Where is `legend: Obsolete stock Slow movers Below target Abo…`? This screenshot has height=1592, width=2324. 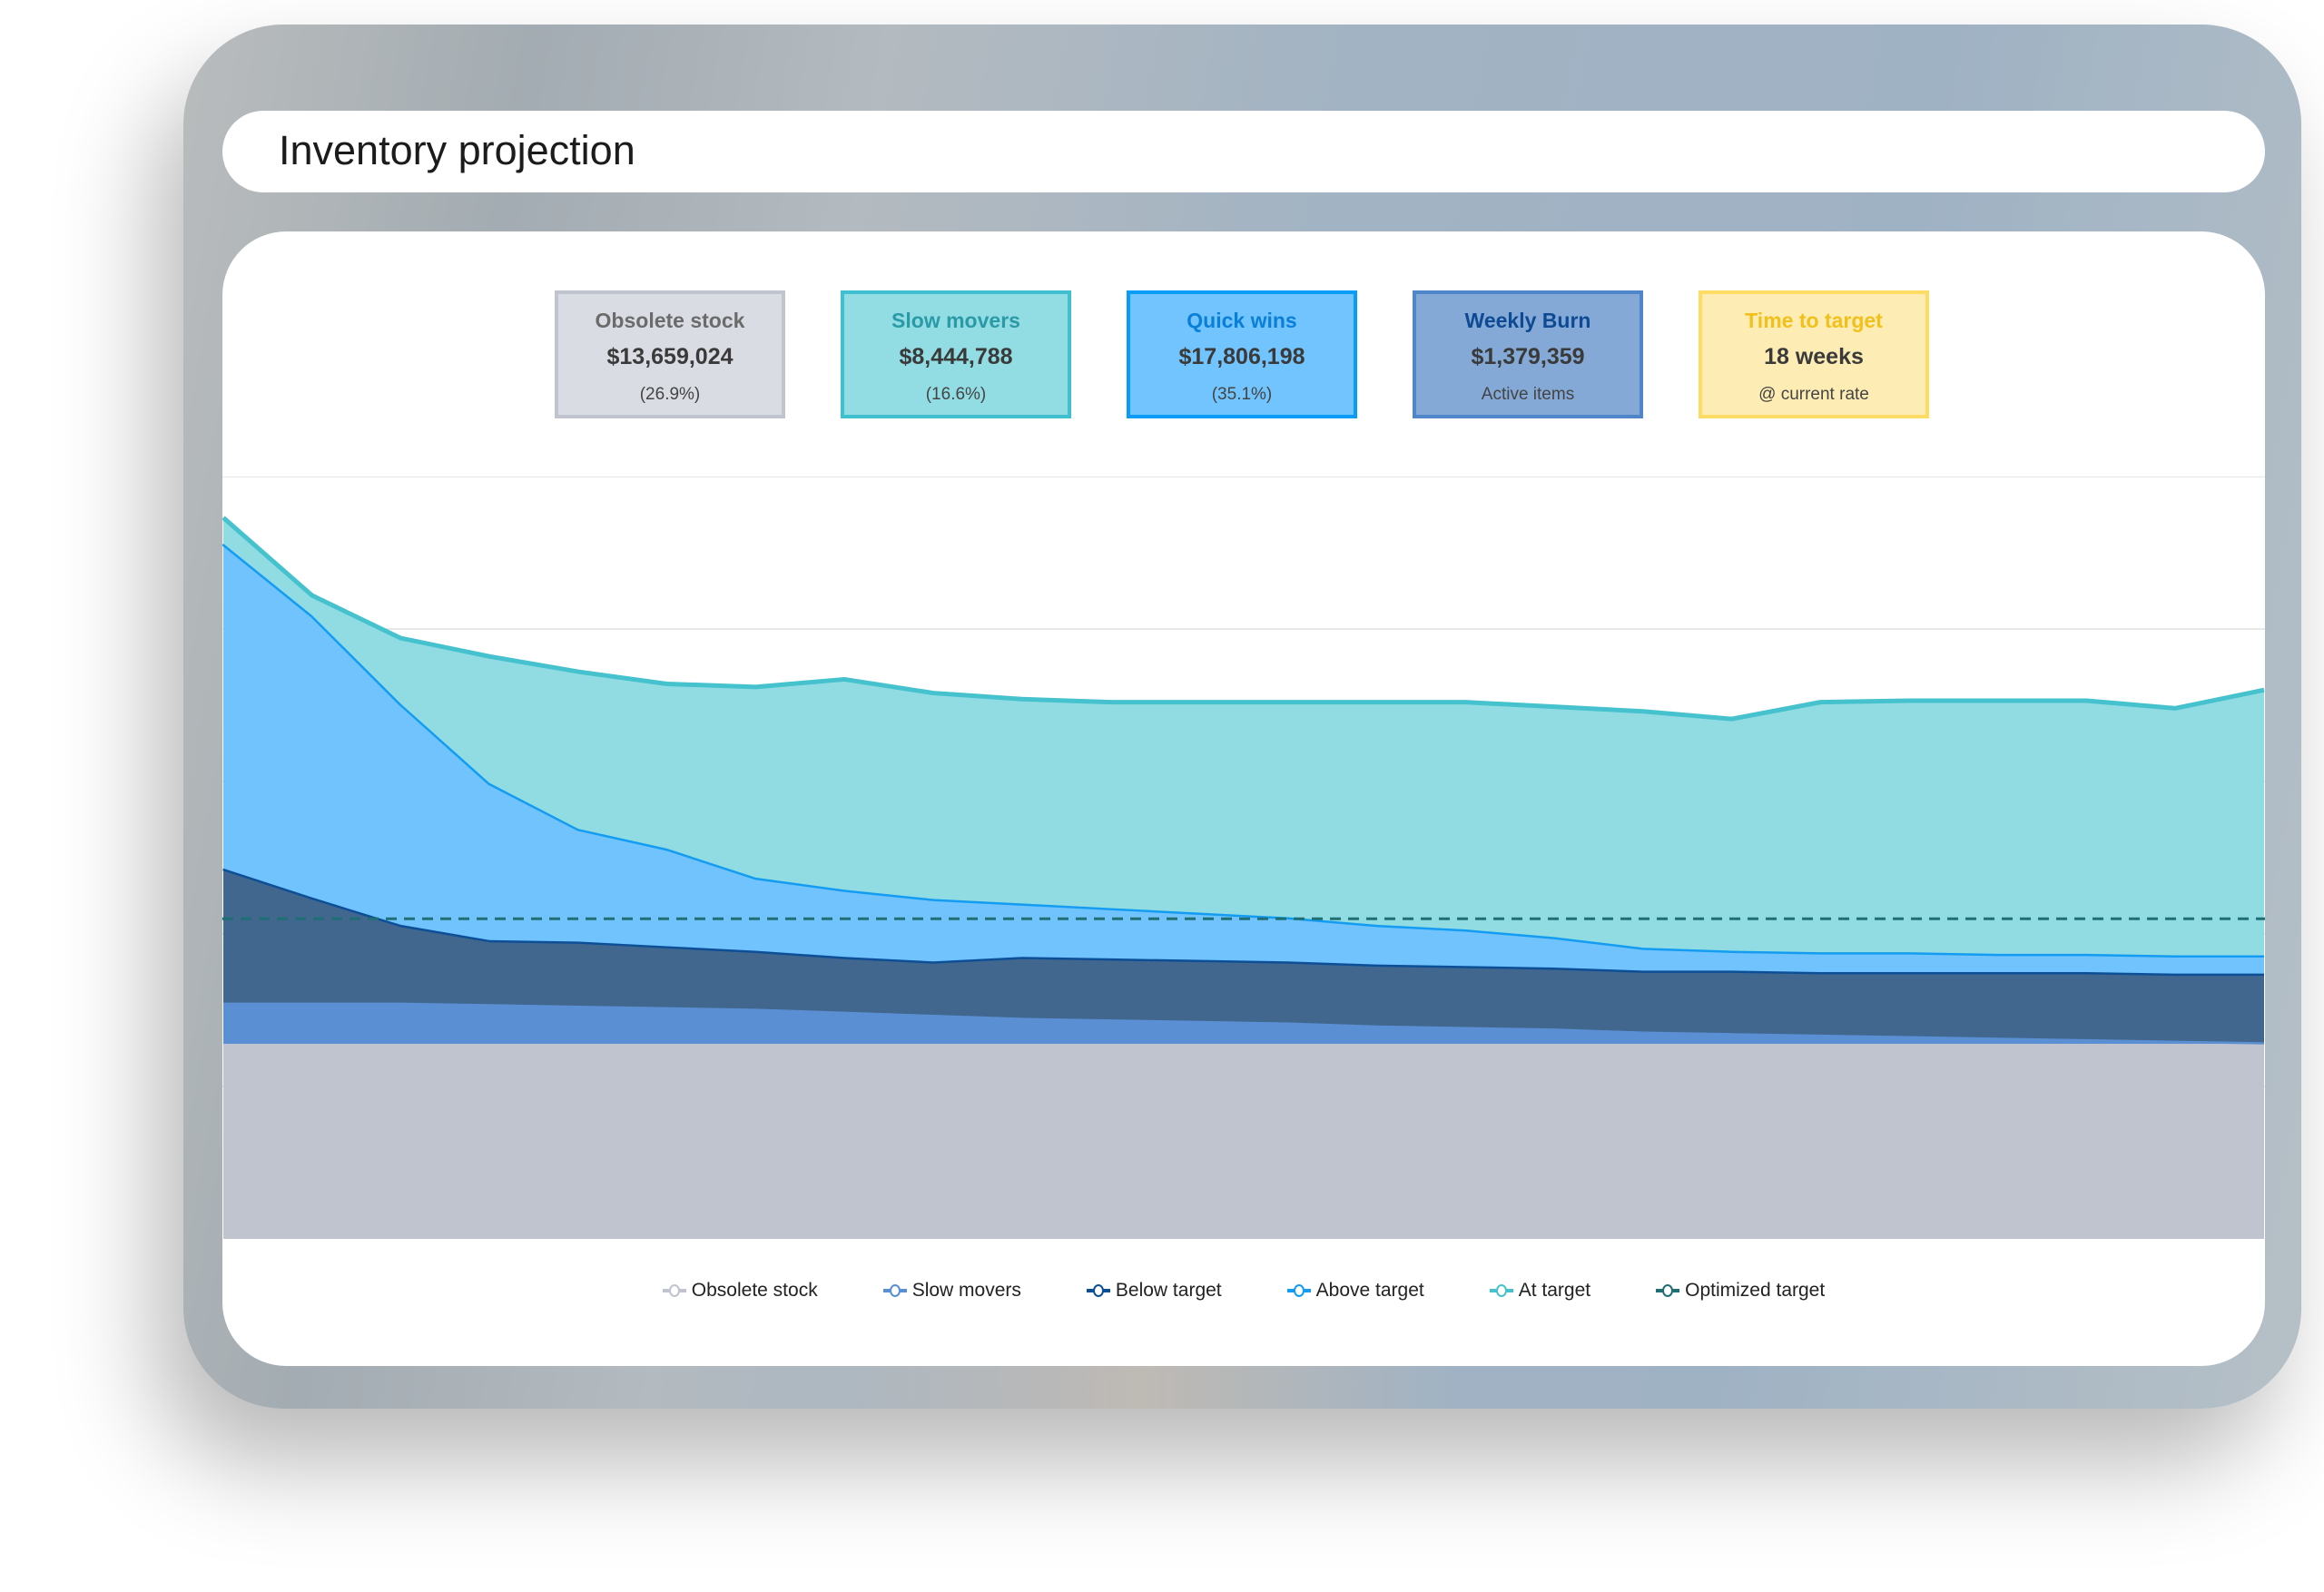 legend: Obsolete stock Slow movers Below target Abo… is located at coordinates (1243, 1291).